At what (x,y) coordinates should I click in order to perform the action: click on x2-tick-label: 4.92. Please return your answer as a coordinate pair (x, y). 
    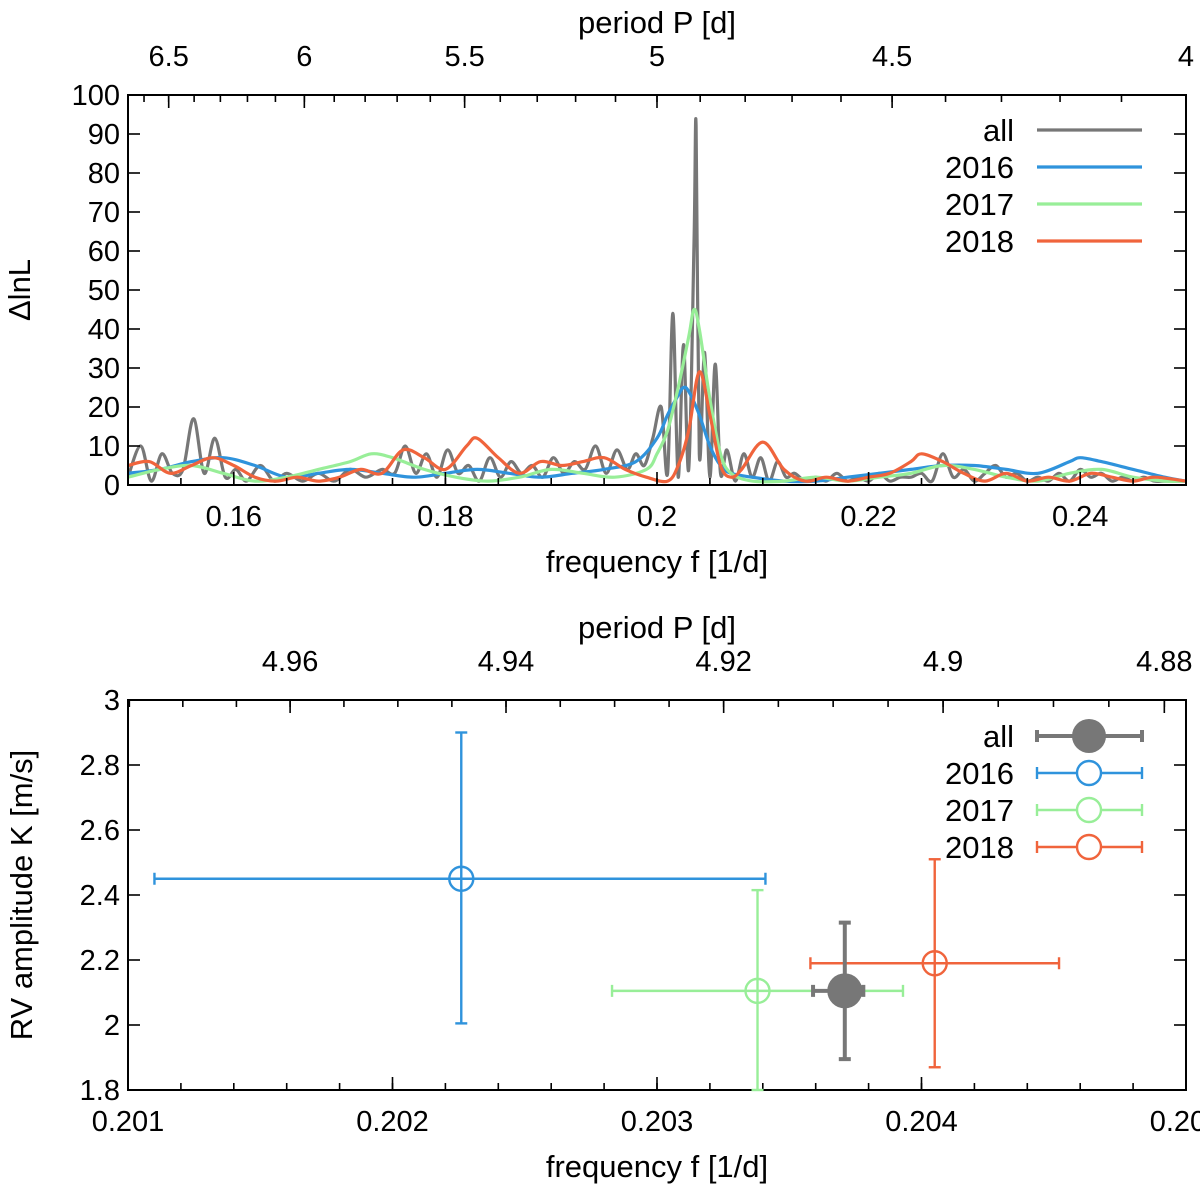
    Looking at the image, I should click on (723, 662).